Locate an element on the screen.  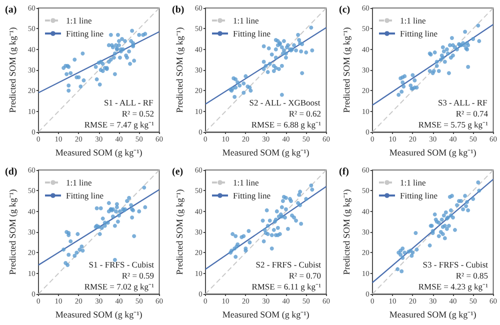
chart-title: (a) is located at coordinates (11, 10).